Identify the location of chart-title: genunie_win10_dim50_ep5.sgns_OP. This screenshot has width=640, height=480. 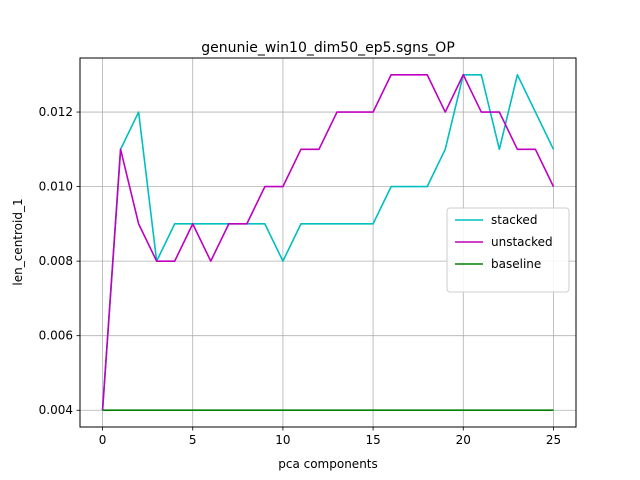
(328, 48).